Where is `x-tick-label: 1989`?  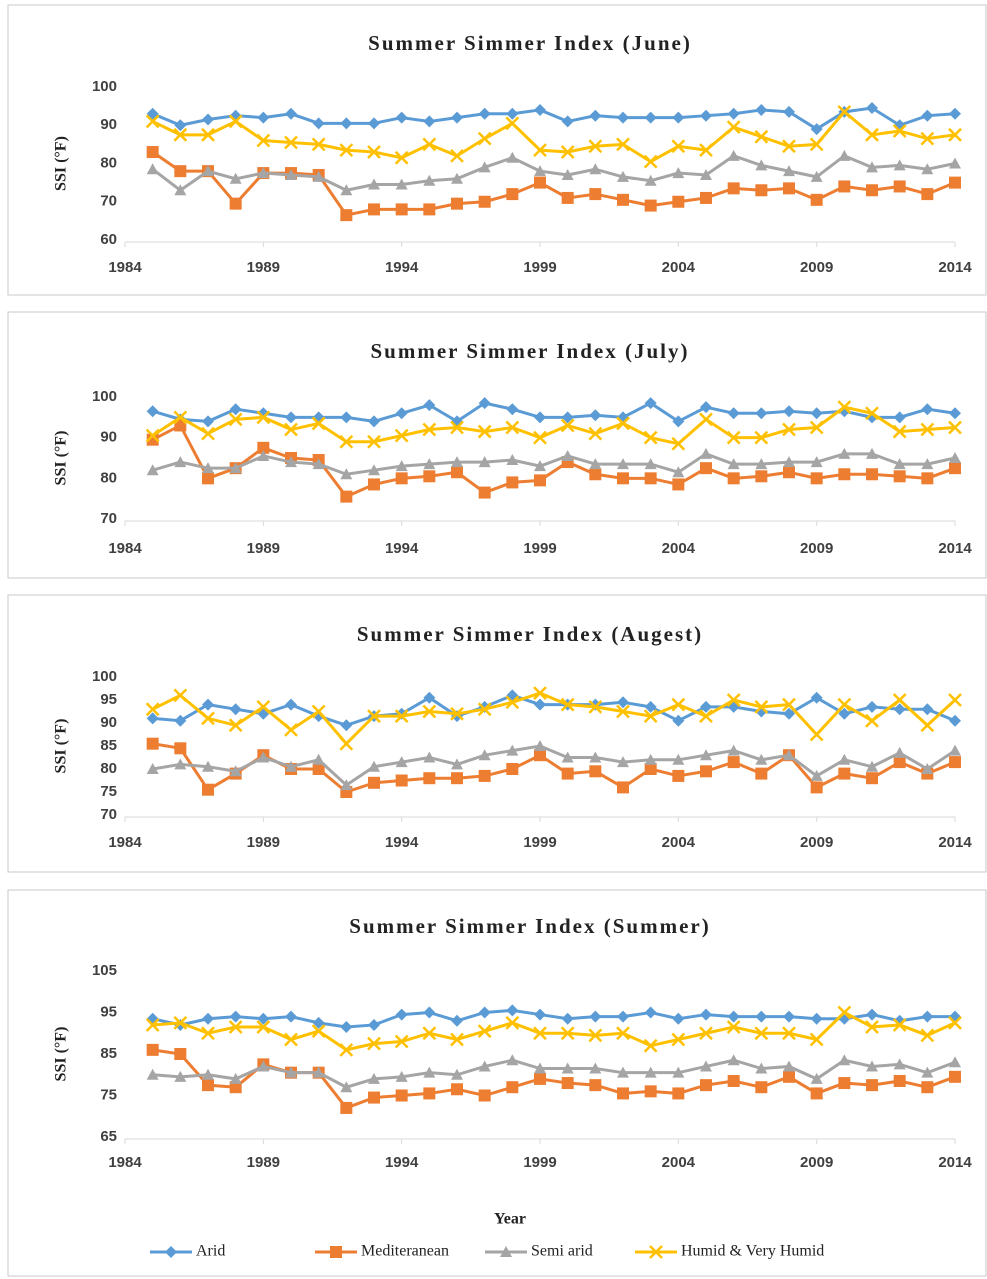 x-tick-label: 1989 is located at coordinates (263, 842).